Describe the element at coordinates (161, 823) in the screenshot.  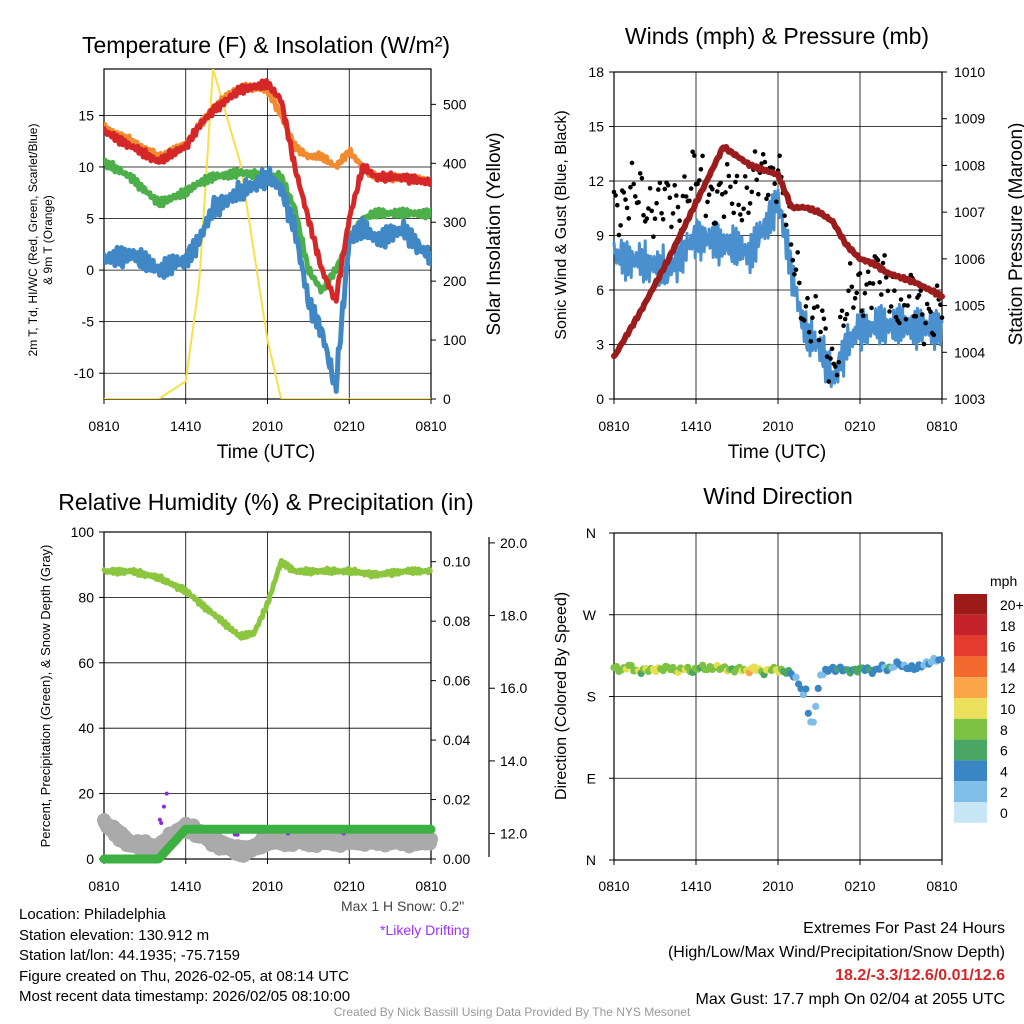
I see `drift-point` at that location.